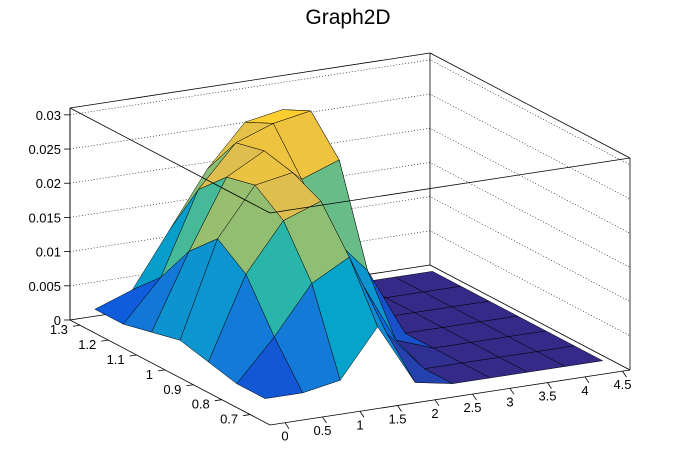 Image resolution: width=696 pixels, height=472 pixels. Describe the element at coordinates (397, 419) in the screenshot. I see `x-tick-label: 1.5` at that location.